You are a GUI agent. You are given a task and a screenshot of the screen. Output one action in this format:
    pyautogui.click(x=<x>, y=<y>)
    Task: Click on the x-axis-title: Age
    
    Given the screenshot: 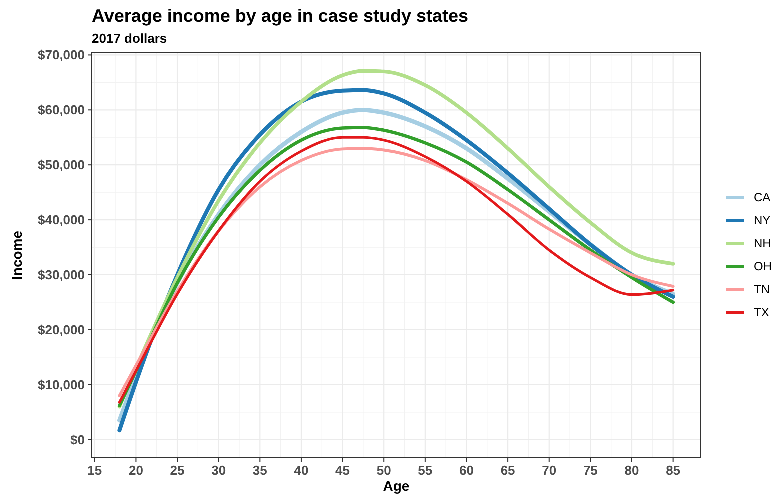 What is the action you would take?
    pyautogui.click(x=396, y=486)
    